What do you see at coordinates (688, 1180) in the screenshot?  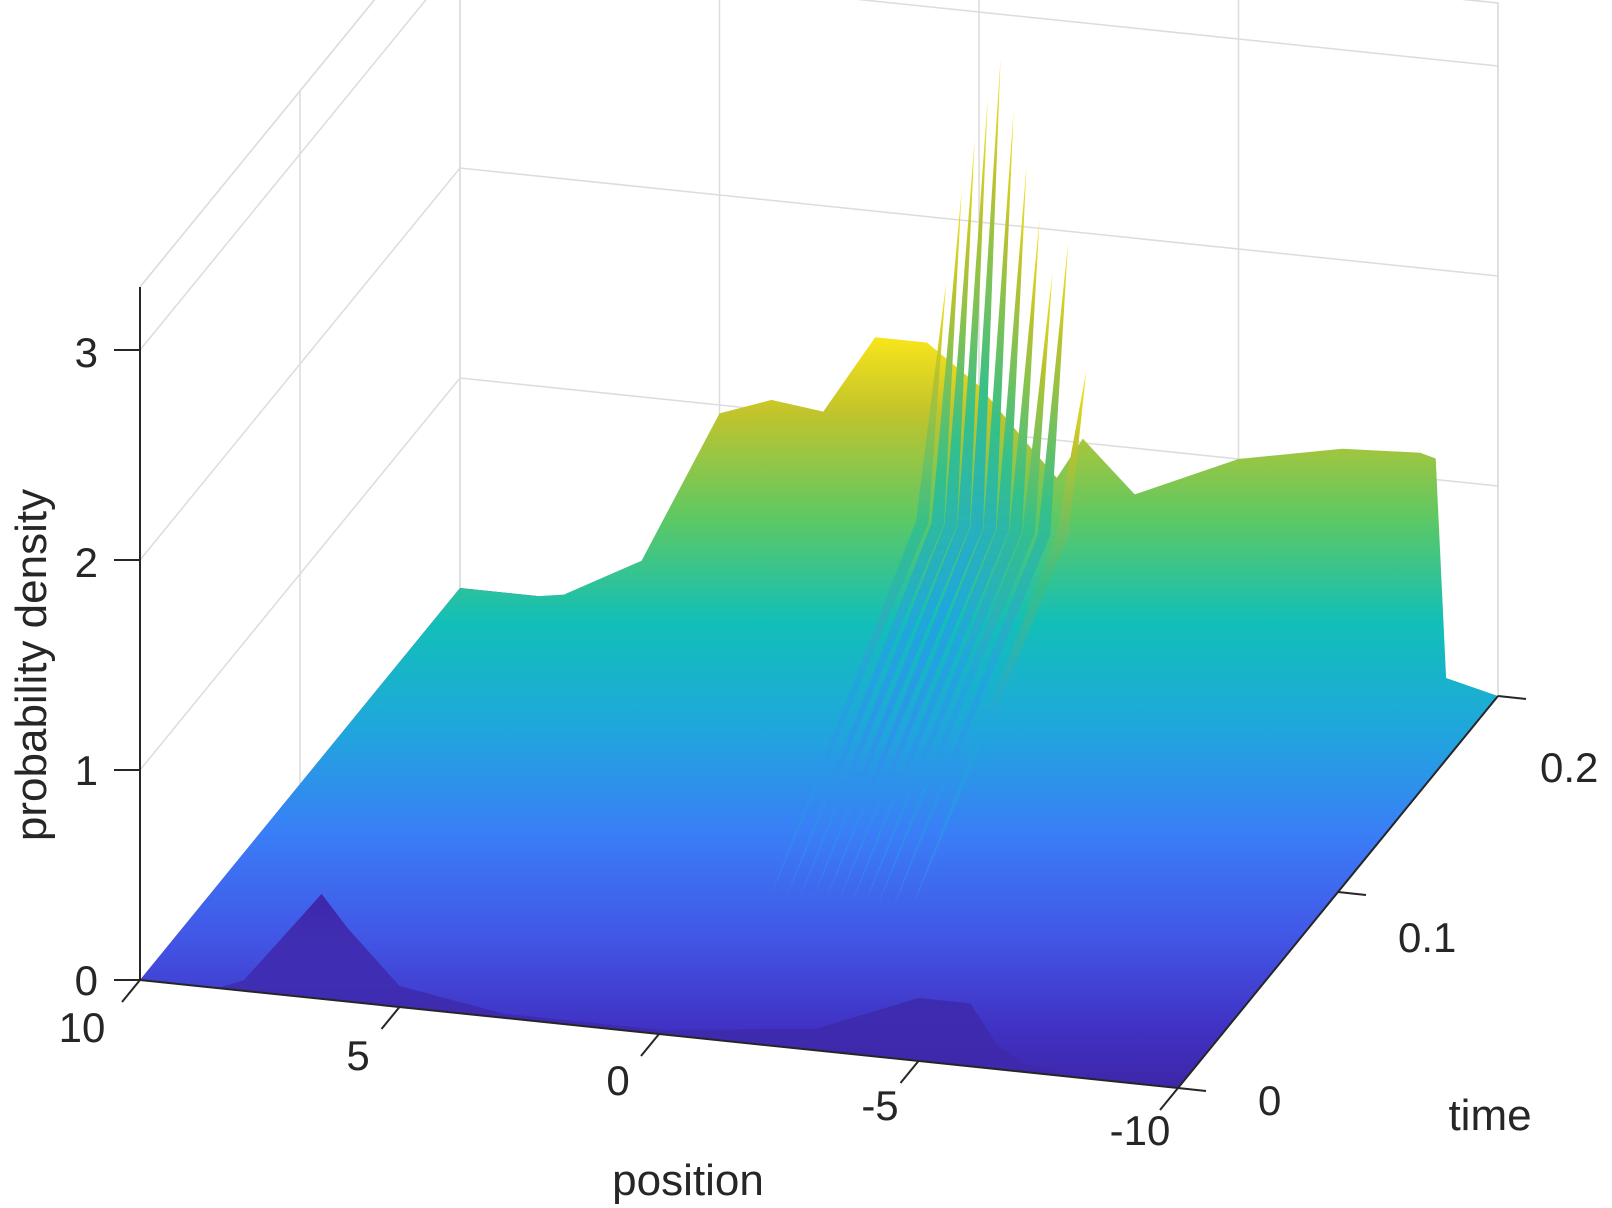 I see `x-axis-label: position` at bounding box center [688, 1180].